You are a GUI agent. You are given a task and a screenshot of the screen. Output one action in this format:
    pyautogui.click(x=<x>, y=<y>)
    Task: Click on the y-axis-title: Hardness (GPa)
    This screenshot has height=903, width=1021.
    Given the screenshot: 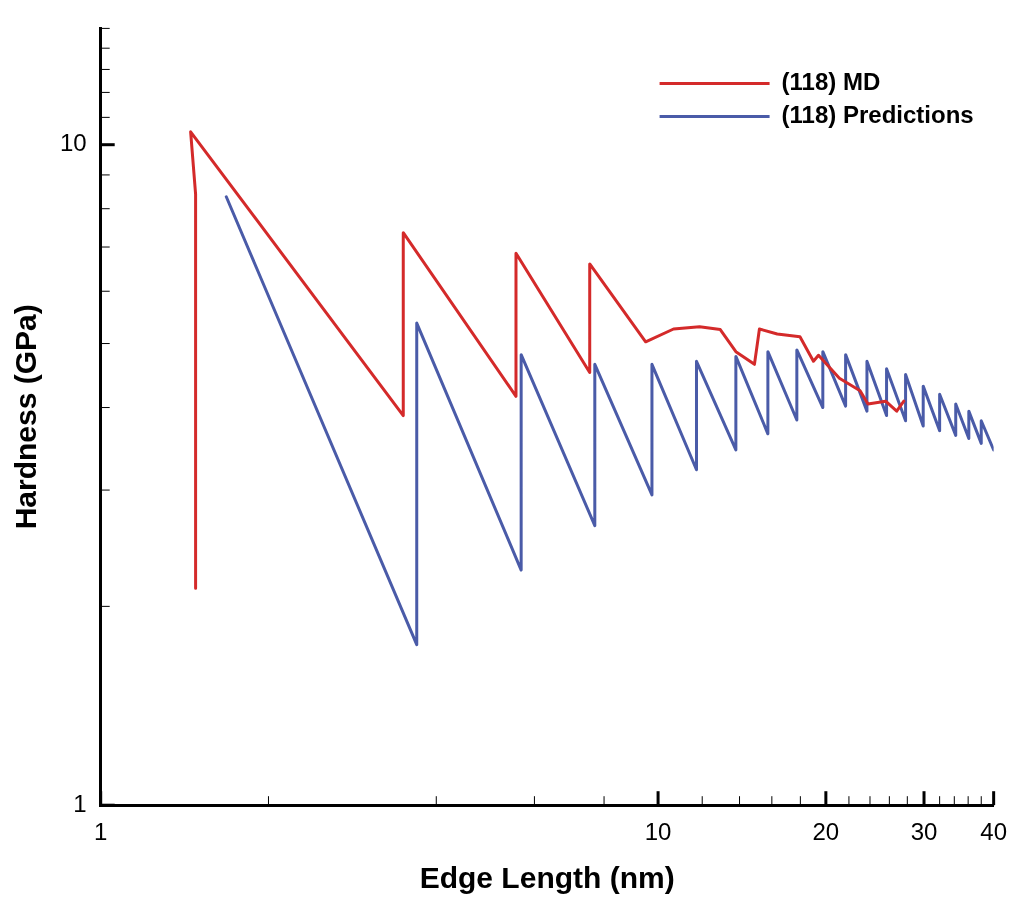 What is the action you would take?
    pyautogui.click(x=26, y=417)
    